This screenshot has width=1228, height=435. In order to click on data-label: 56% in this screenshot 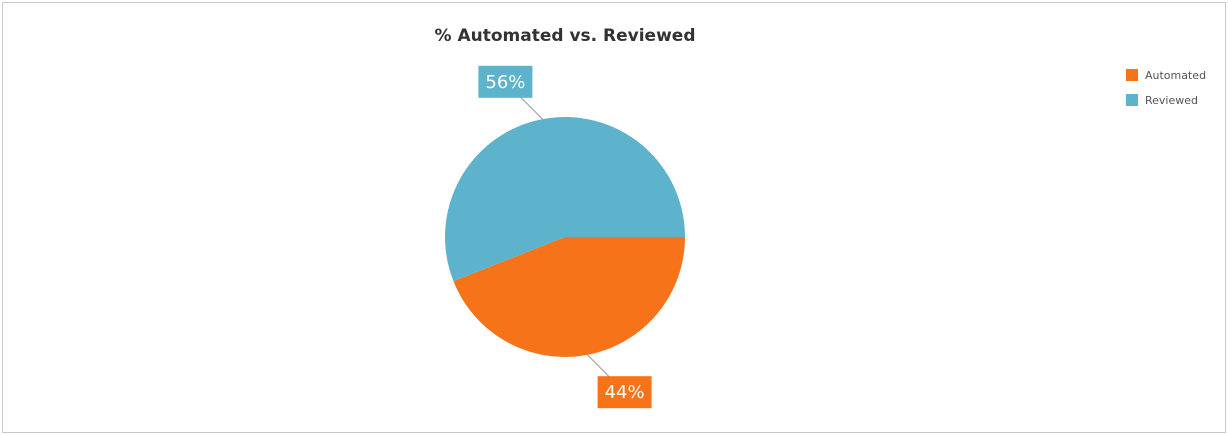, I will do `click(505, 82)`.